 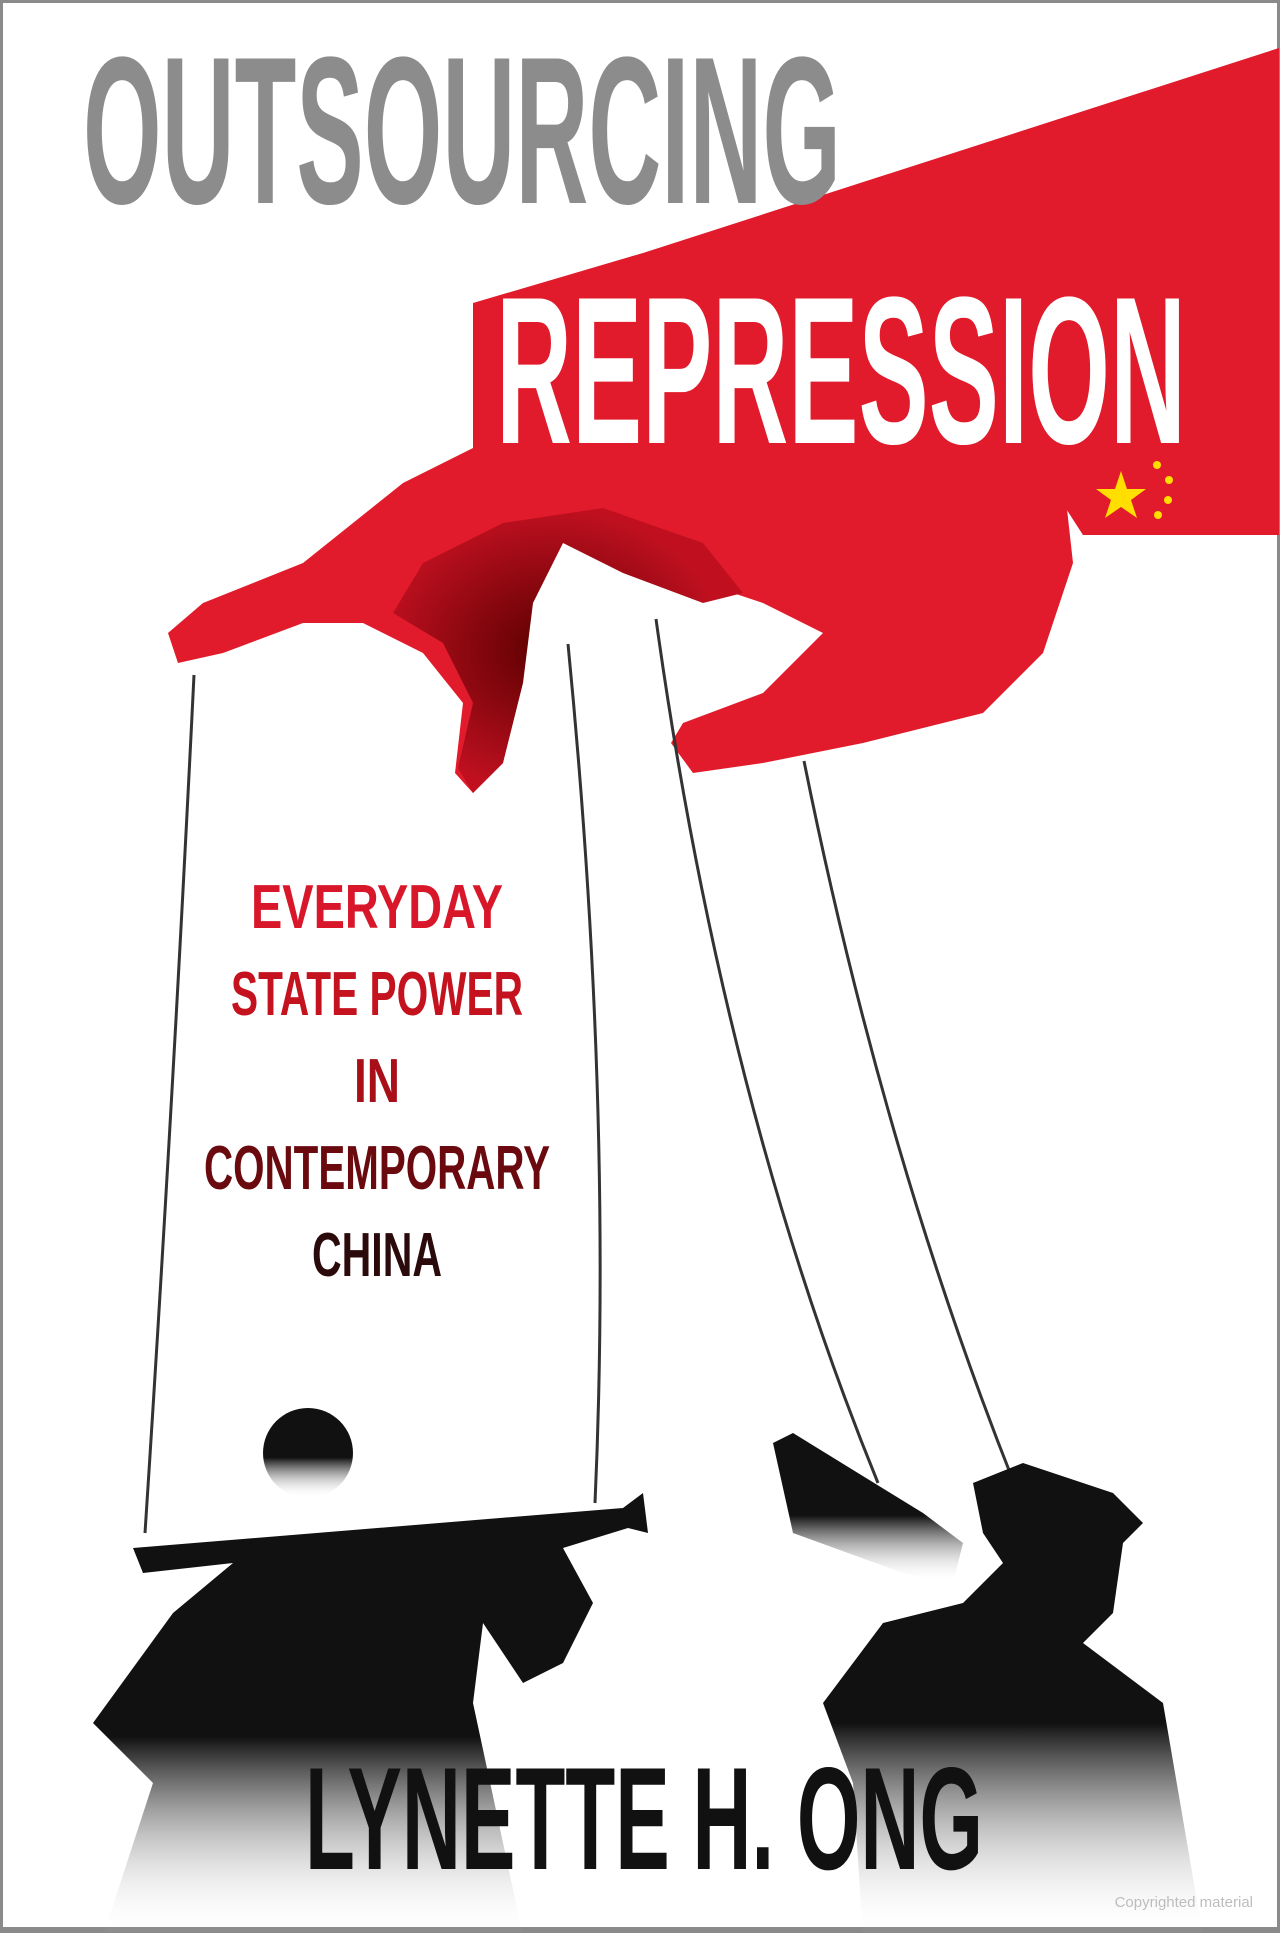 What do you see at coordinates (377, 907) in the screenshot?
I see `subtitle-line: EVERYDAY` at bounding box center [377, 907].